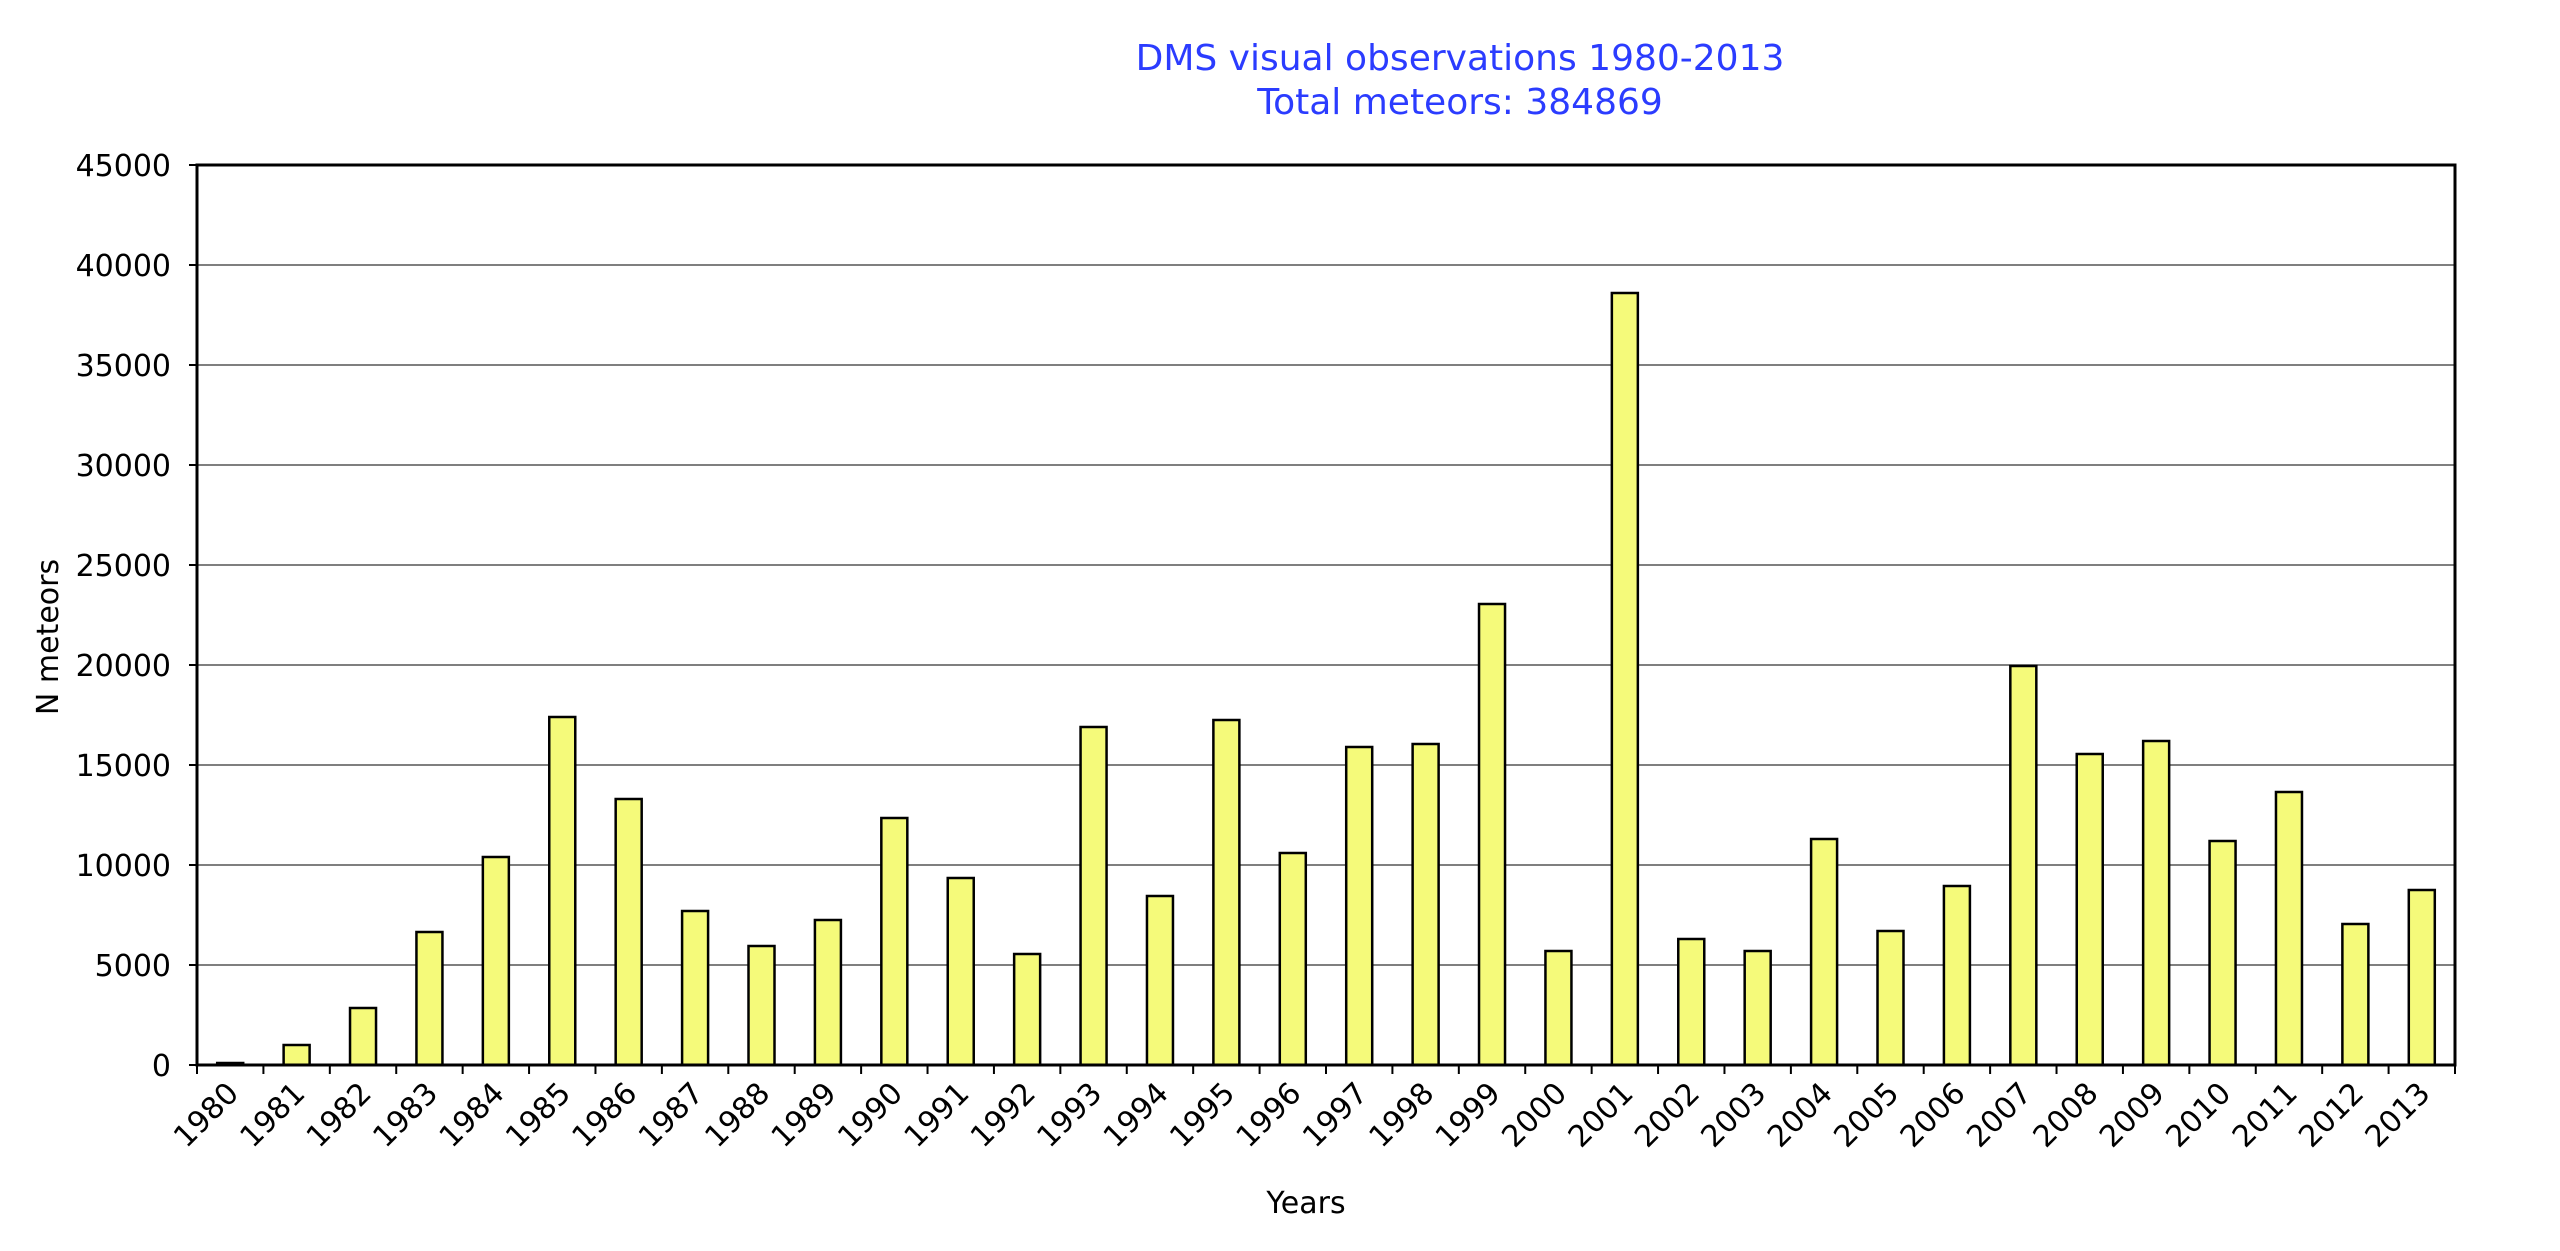 Image resolution: width=2560 pixels, height=1251 pixels. Describe the element at coordinates (1425, 904) in the screenshot. I see `bar-1998` at that location.